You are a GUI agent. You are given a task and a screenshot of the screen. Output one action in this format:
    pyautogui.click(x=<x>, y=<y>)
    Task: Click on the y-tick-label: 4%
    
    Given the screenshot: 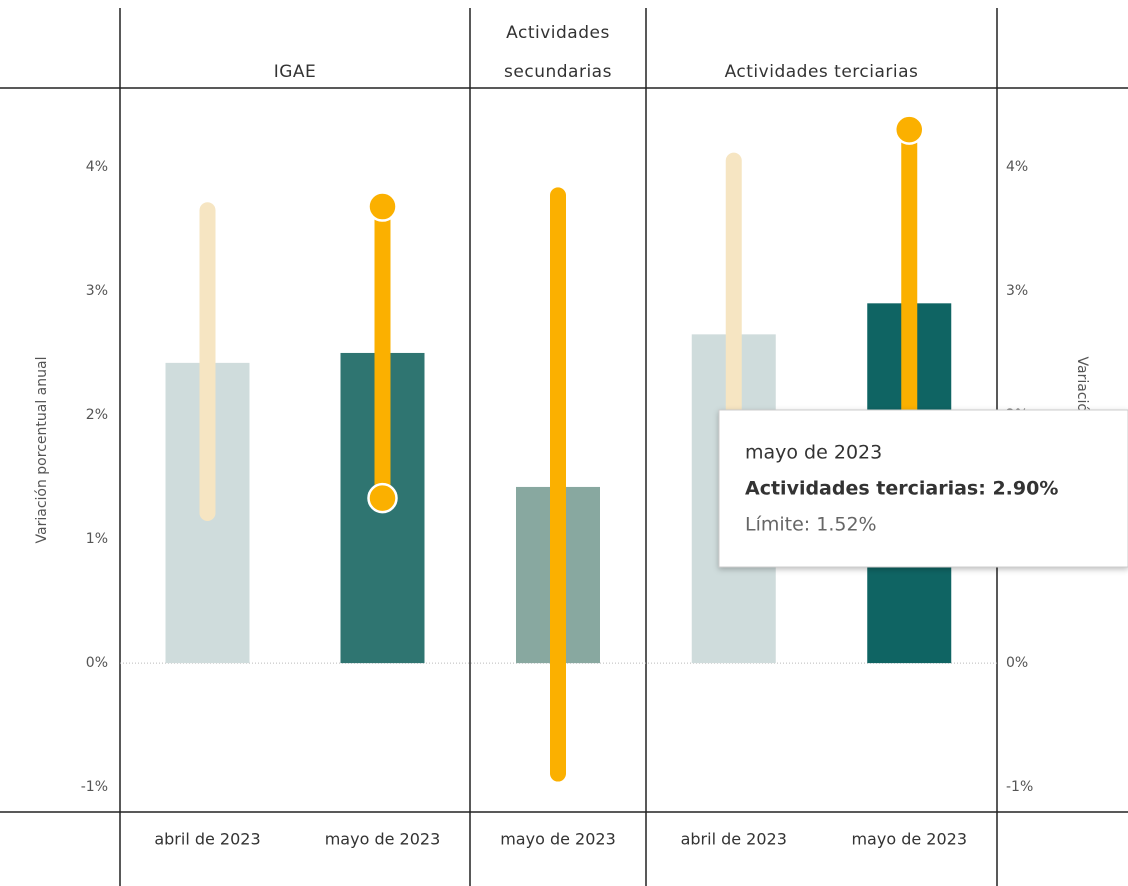 What is the action you would take?
    pyautogui.click(x=97, y=167)
    